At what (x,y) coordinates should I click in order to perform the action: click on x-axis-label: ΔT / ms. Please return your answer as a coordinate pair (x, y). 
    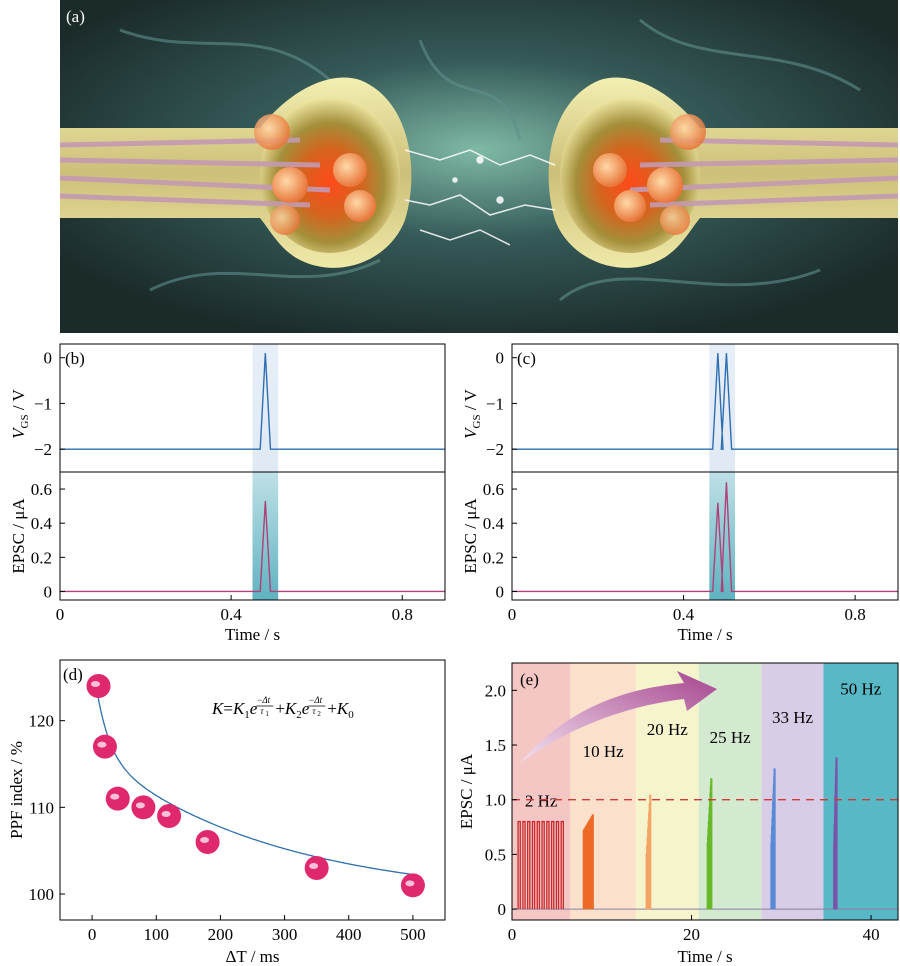
    Looking at the image, I should click on (252, 956).